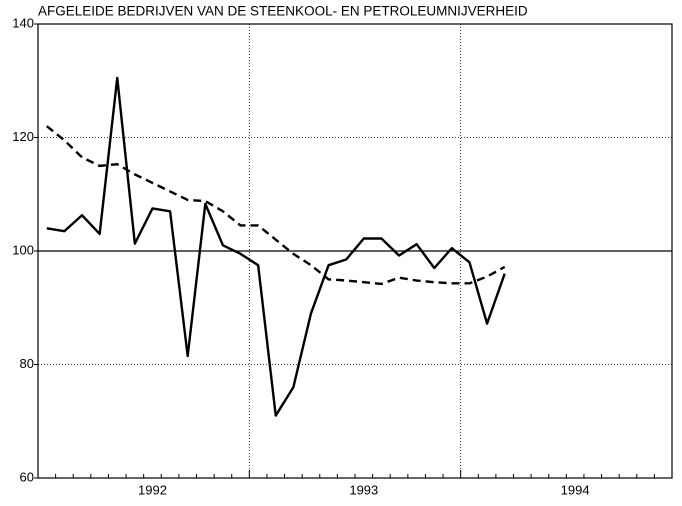  I want to click on y-tick-label: 80, so click(27, 363).